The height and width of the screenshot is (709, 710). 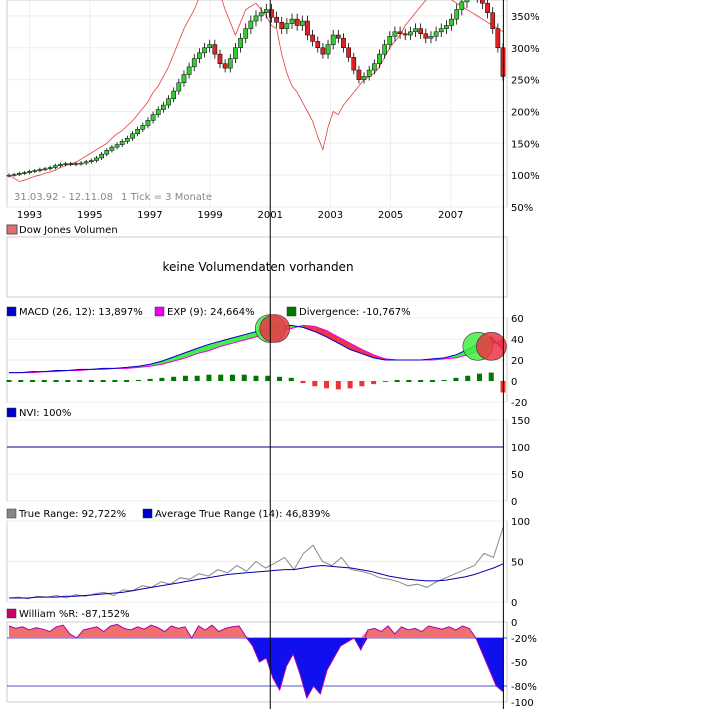 I want to click on macd-legend-label: MACD (26, 12): 13,897%, so click(x=81, y=312).